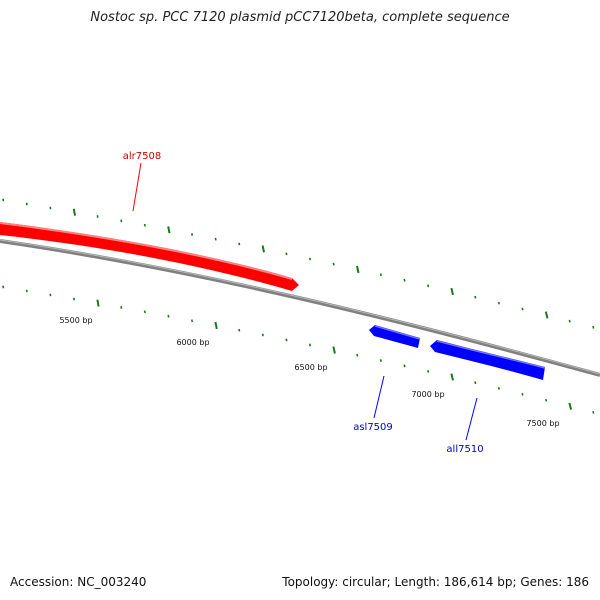  I want to click on accession-label: Accession: NC_003240, so click(78, 582).